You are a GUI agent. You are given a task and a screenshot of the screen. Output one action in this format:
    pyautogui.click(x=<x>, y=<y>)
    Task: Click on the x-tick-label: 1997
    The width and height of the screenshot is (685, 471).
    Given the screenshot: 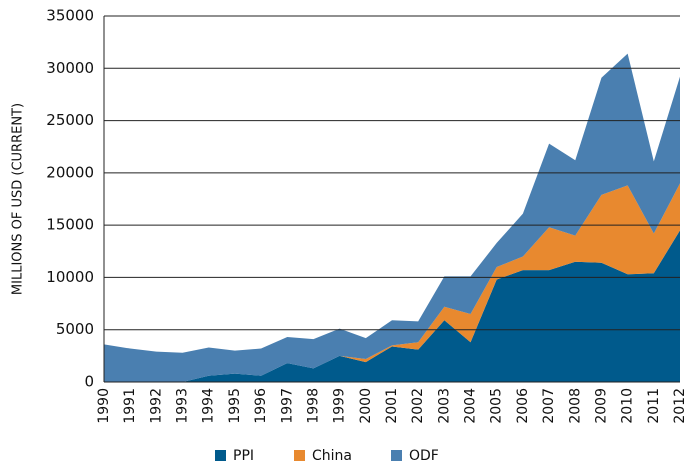 What is the action you would take?
    pyautogui.click(x=287, y=406)
    